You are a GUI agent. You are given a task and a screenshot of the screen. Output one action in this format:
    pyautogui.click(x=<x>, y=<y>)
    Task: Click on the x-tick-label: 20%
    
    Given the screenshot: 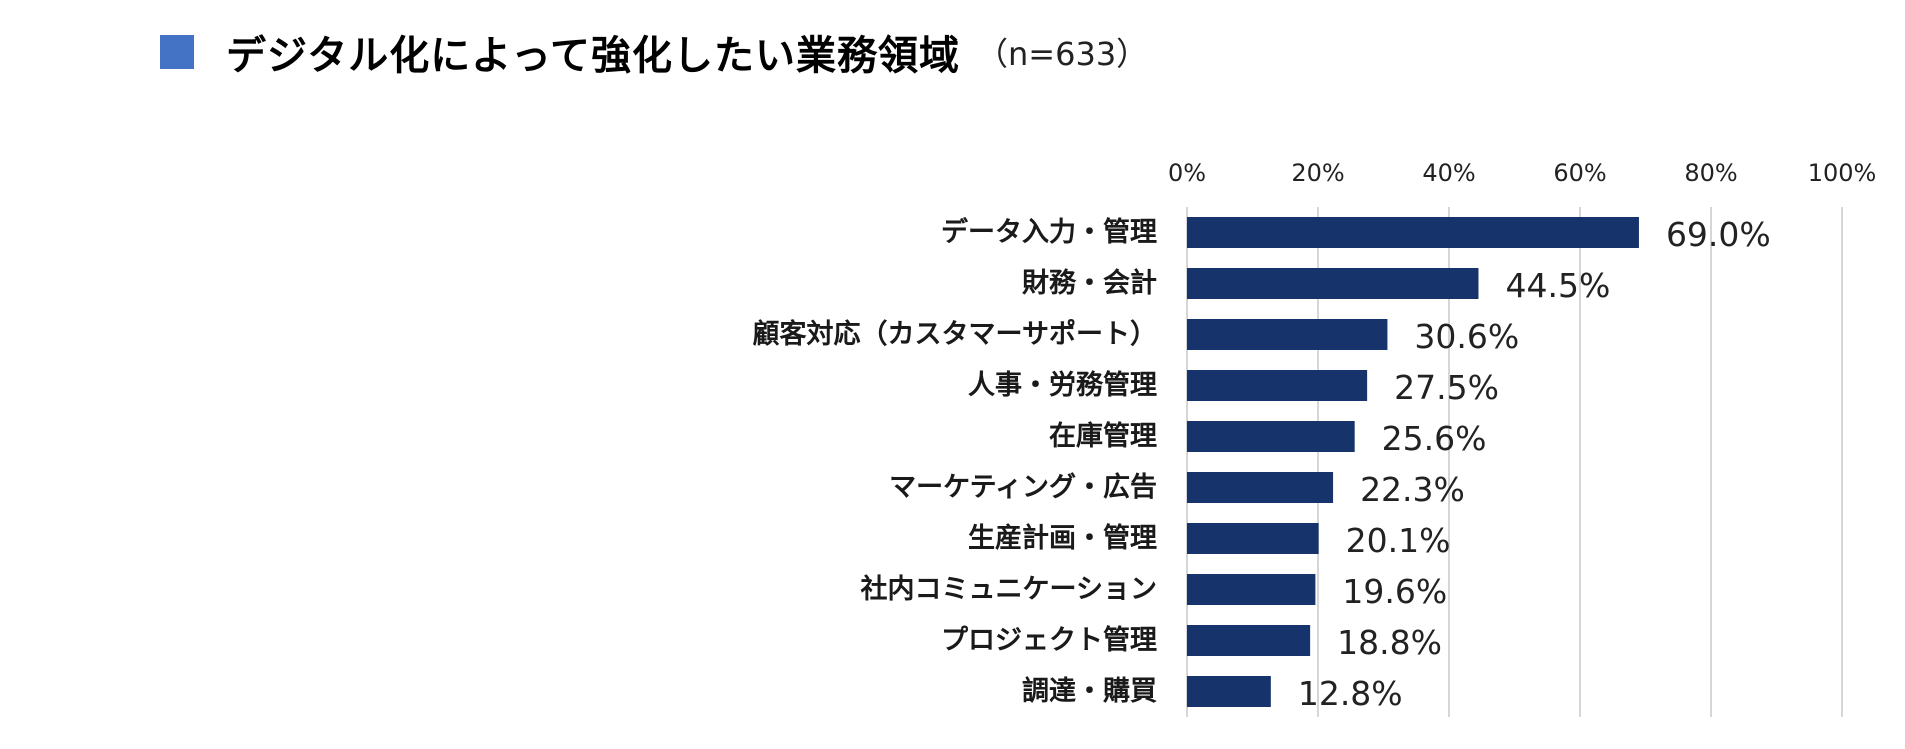 What is the action you would take?
    pyautogui.click(x=1317, y=173)
    